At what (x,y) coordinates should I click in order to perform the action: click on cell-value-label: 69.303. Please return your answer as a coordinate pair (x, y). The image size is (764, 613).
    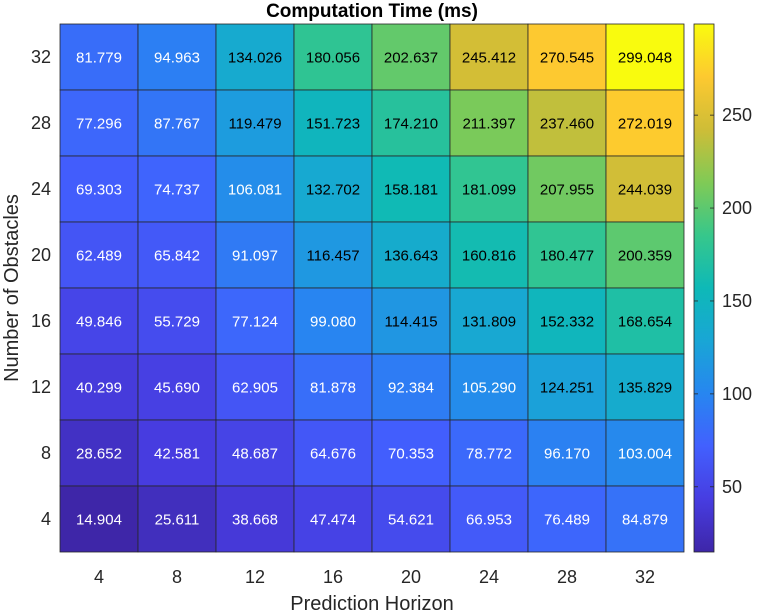
    Looking at the image, I should click on (99, 190).